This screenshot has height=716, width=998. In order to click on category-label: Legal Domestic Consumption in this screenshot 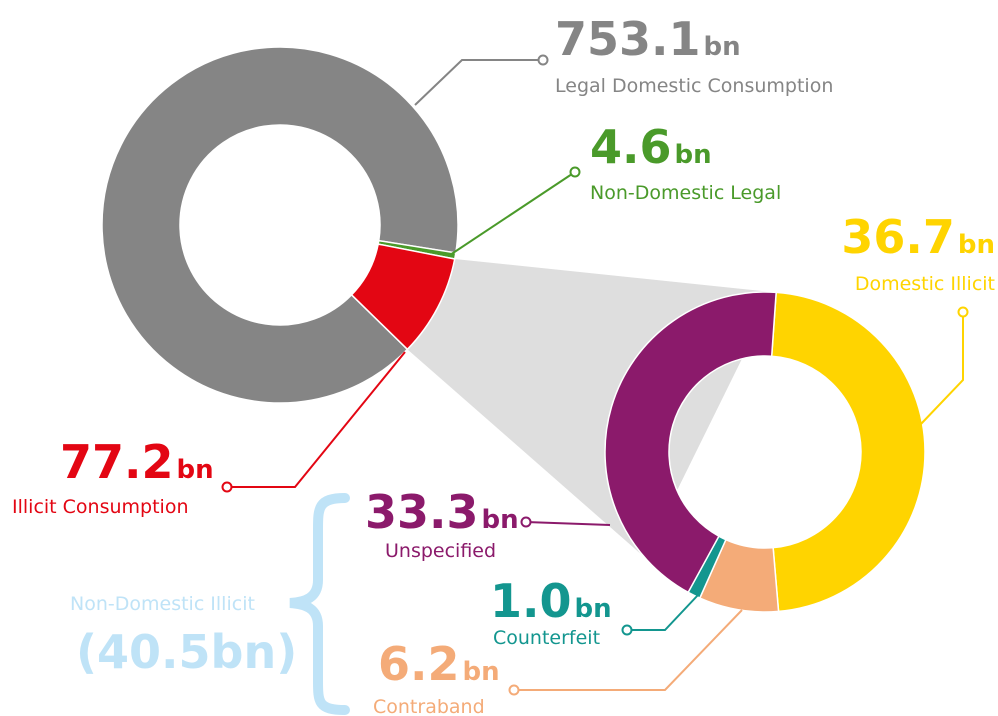, I will do `click(694, 86)`.